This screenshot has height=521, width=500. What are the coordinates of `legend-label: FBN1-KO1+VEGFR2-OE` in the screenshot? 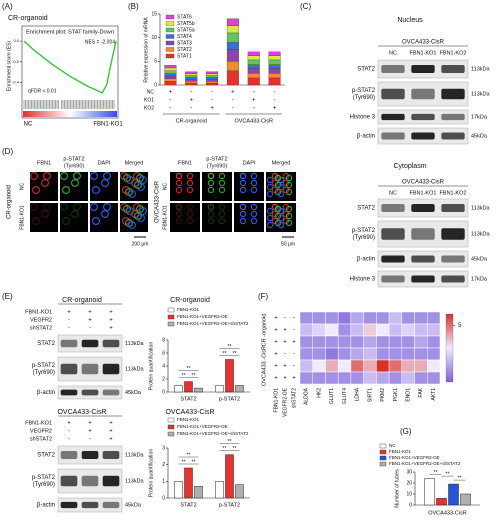 It's located at (414, 457).